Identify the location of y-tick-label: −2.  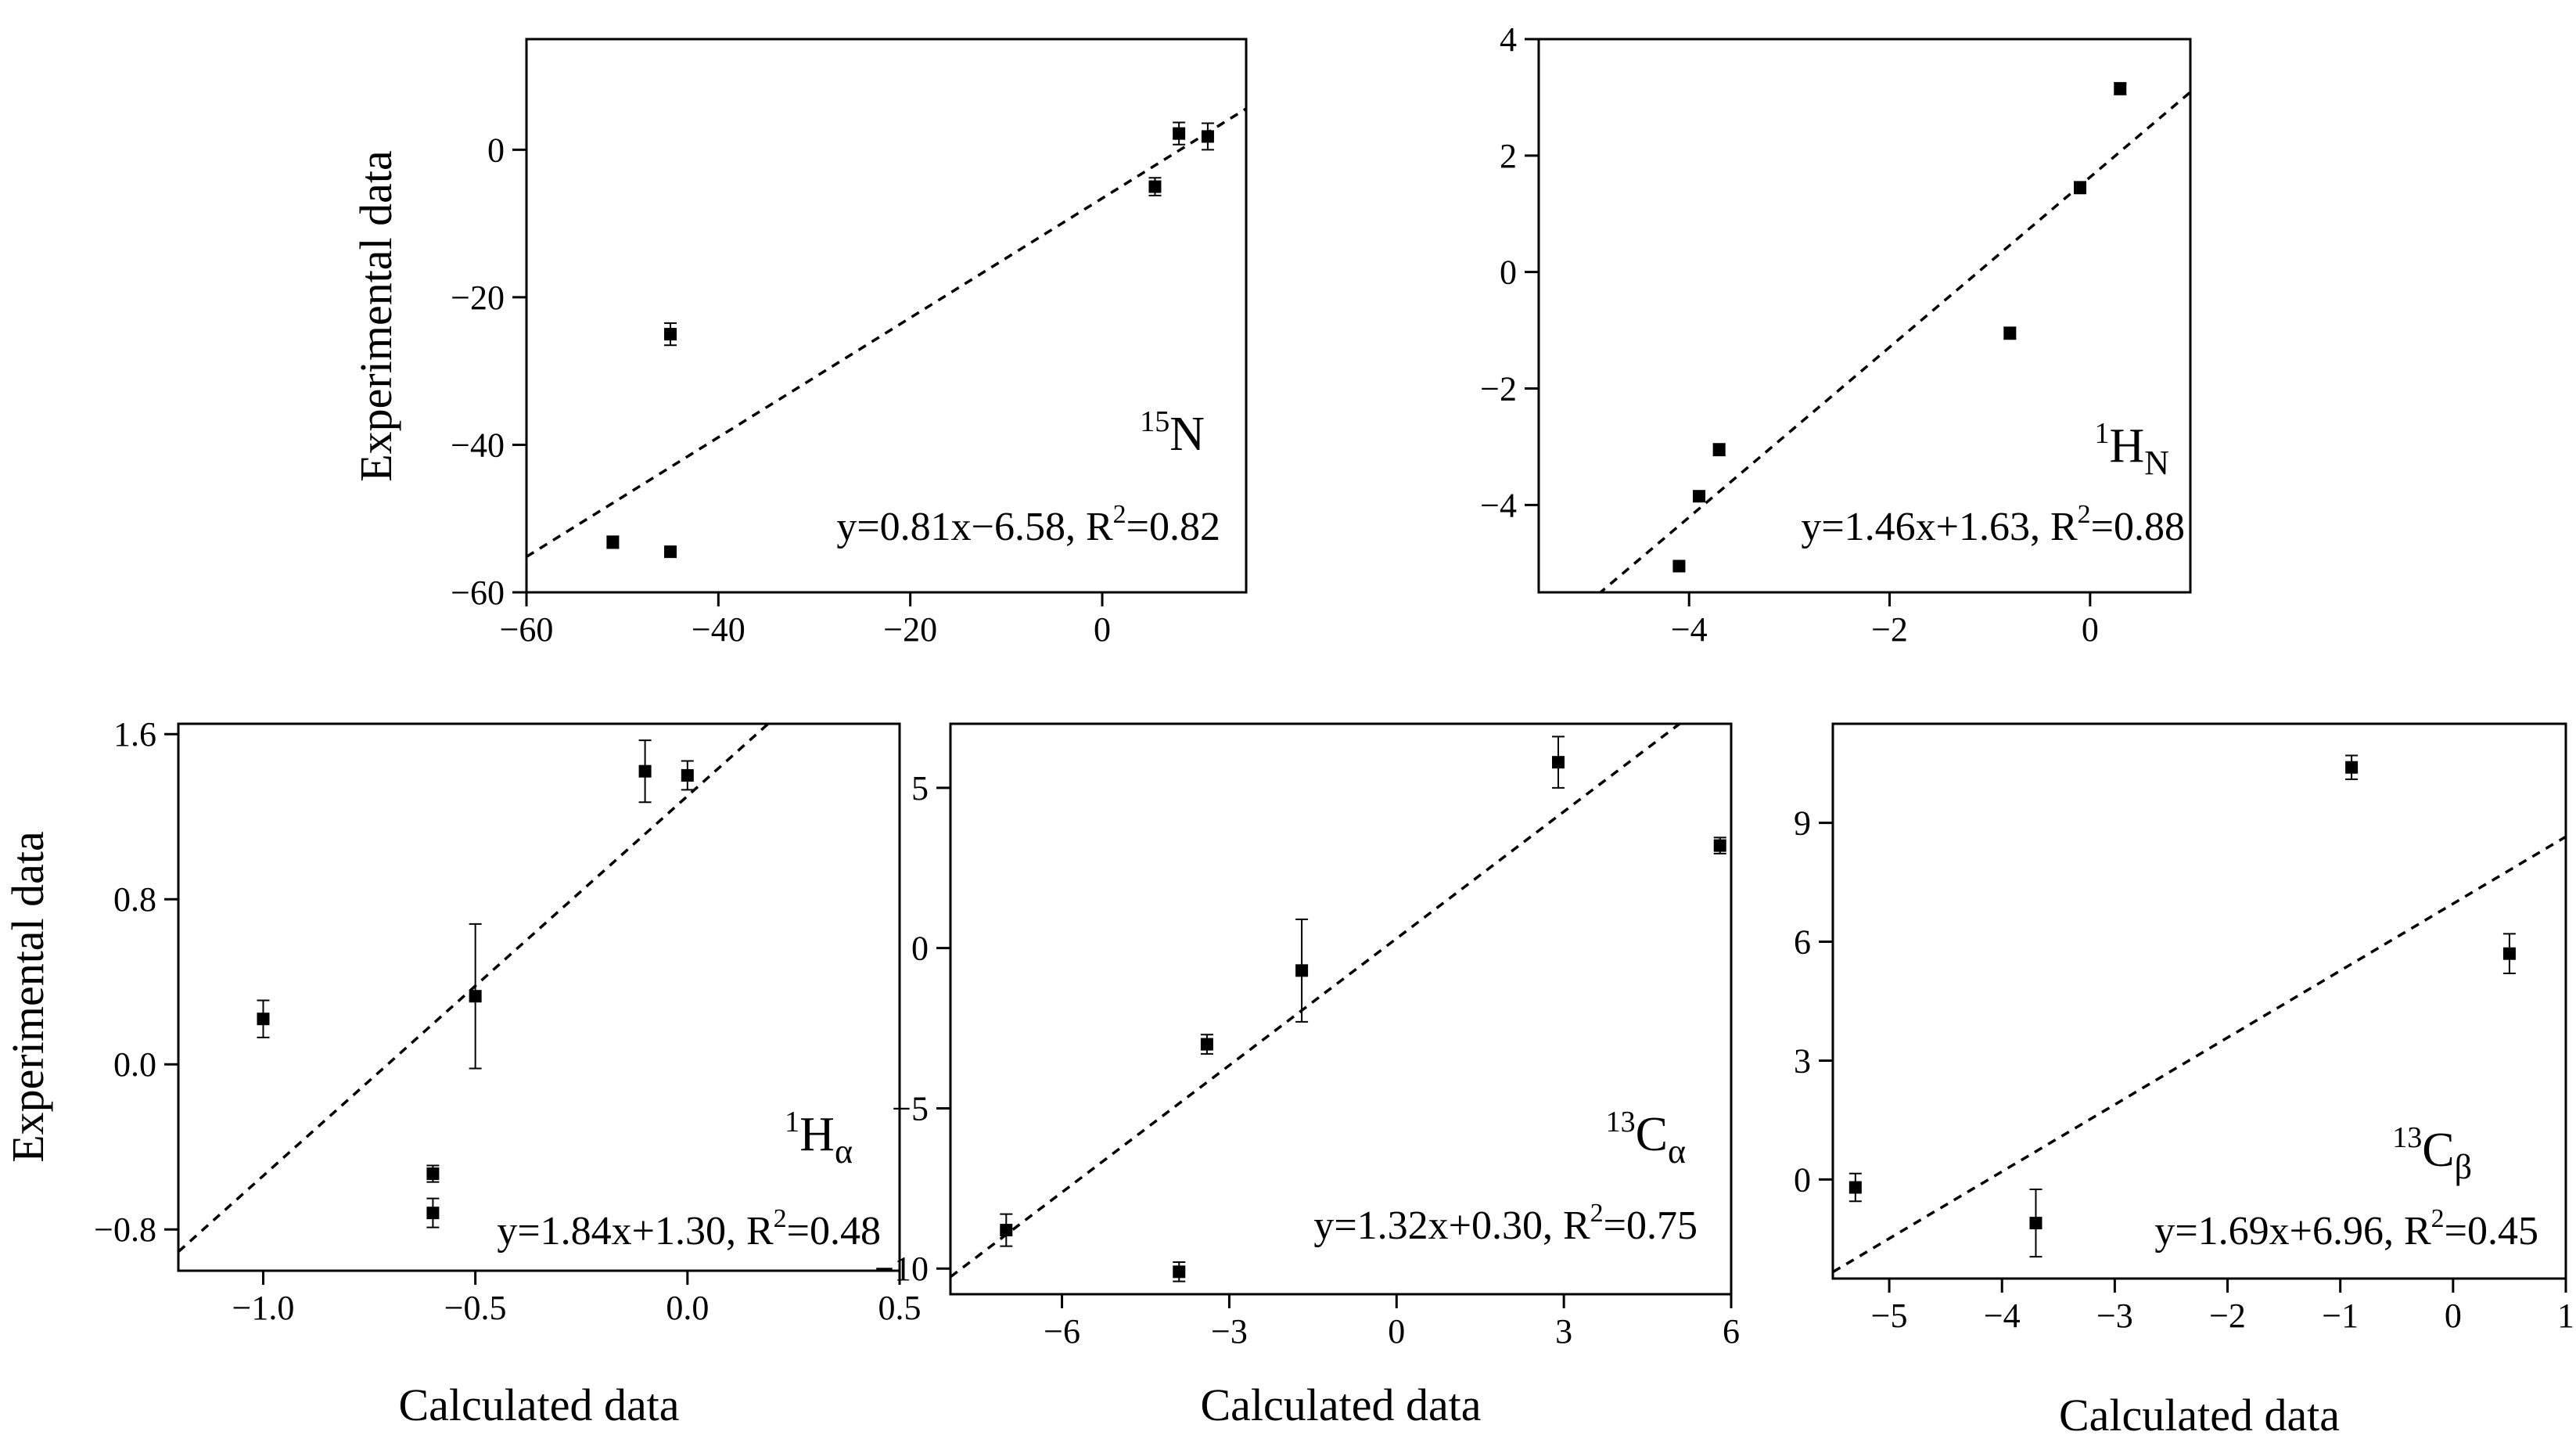
(1499, 389).